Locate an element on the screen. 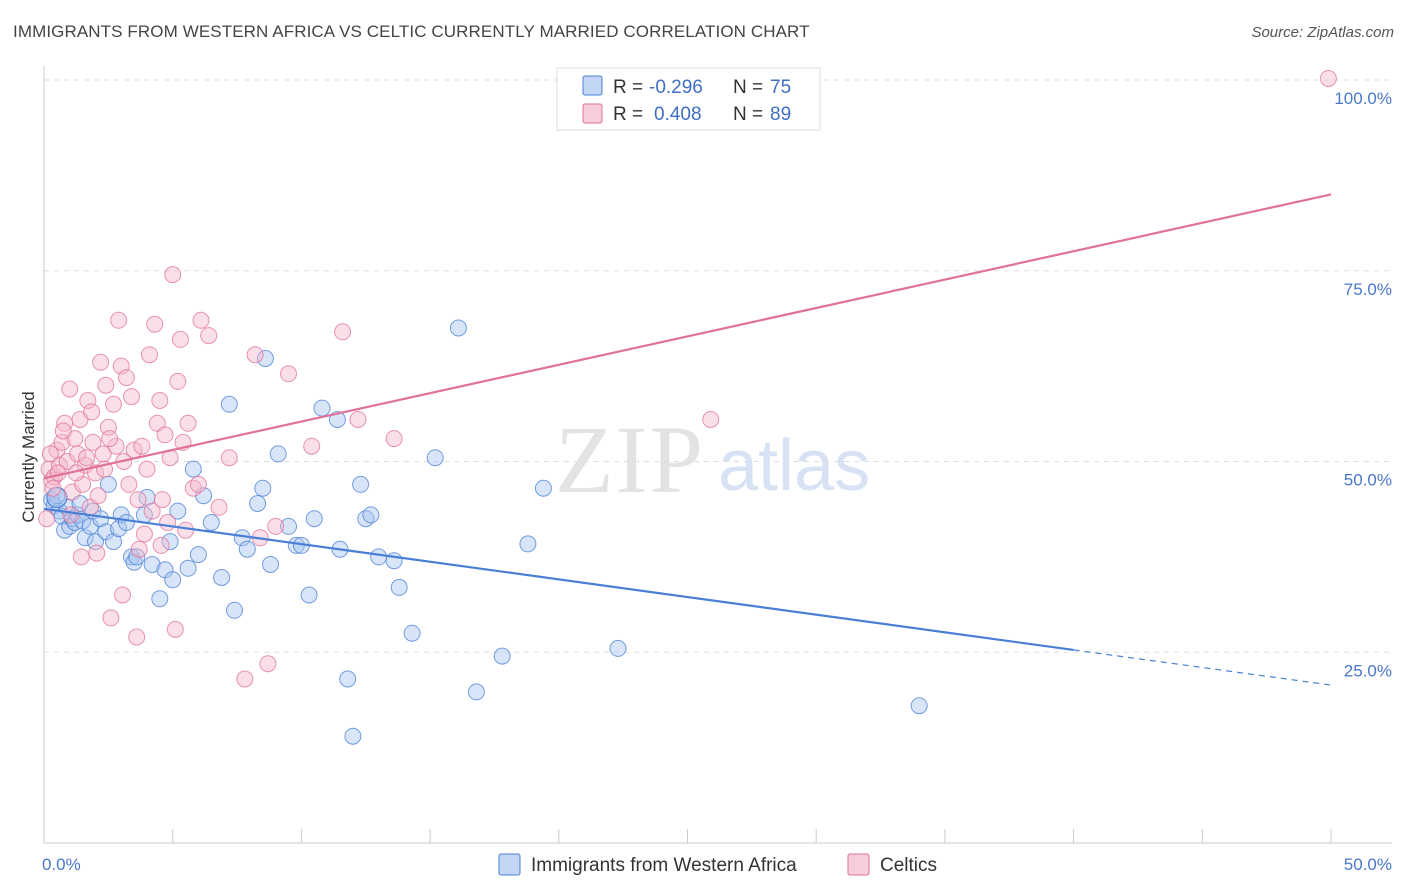 Image resolution: width=1406 pixels, height=892 pixels. legend-swatch-blue is located at coordinates (592, 85).